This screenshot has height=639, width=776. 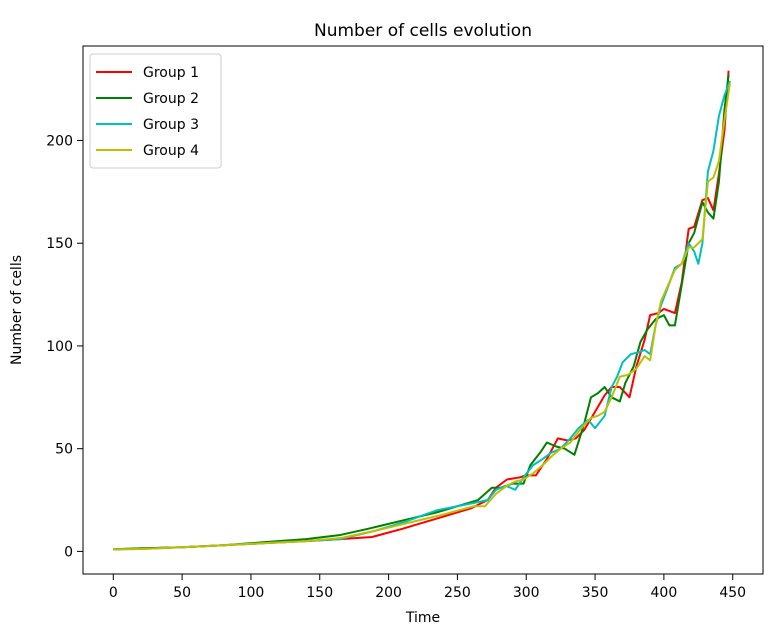 What do you see at coordinates (526, 593) in the screenshot?
I see `x-tick-label: 300` at bounding box center [526, 593].